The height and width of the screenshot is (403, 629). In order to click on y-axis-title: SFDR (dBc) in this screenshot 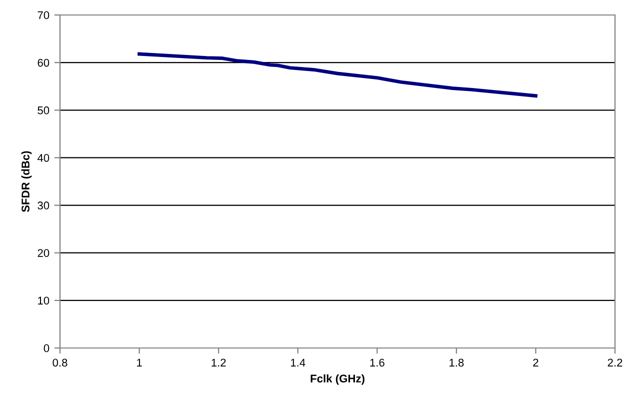, I will do `click(26, 181)`.